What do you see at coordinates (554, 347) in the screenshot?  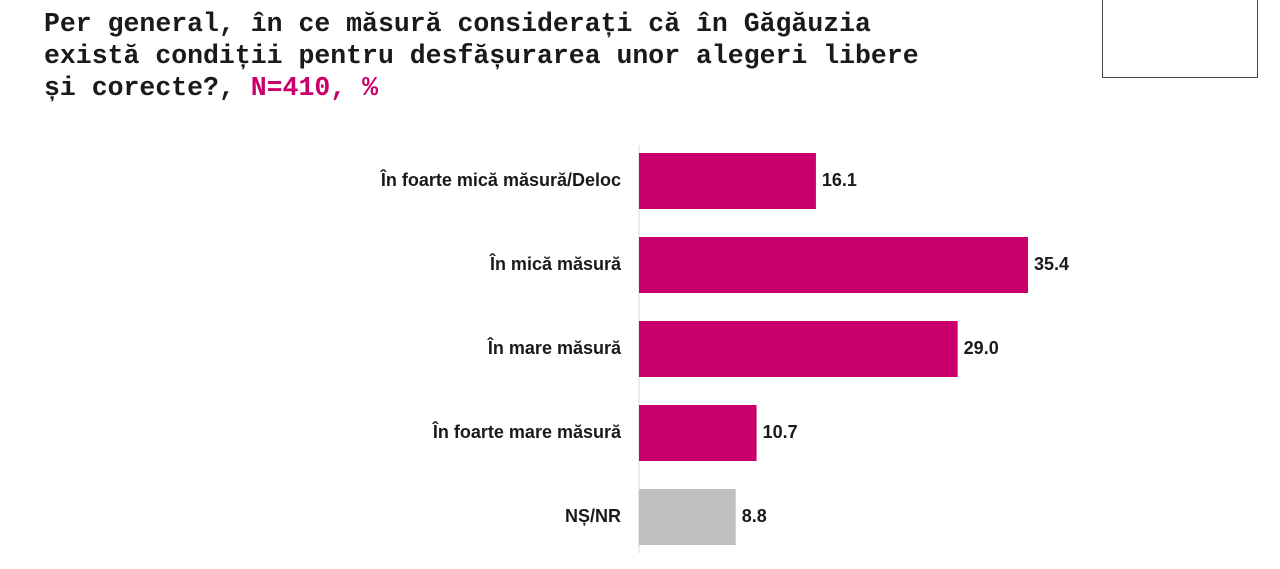 I see `category-label: În mare măsură` at bounding box center [554, 347].